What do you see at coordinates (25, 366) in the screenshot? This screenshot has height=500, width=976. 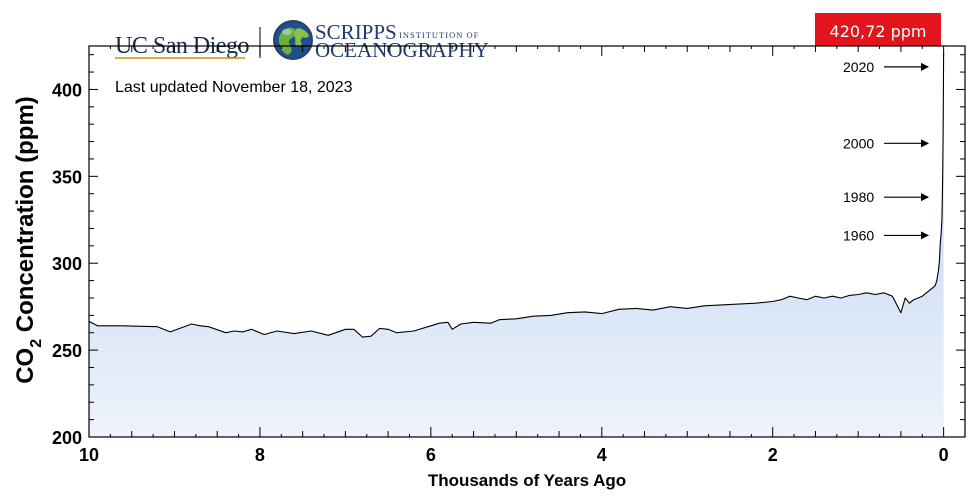 I see `y-axis-title-main: CO` at bounding box center [25, 366].